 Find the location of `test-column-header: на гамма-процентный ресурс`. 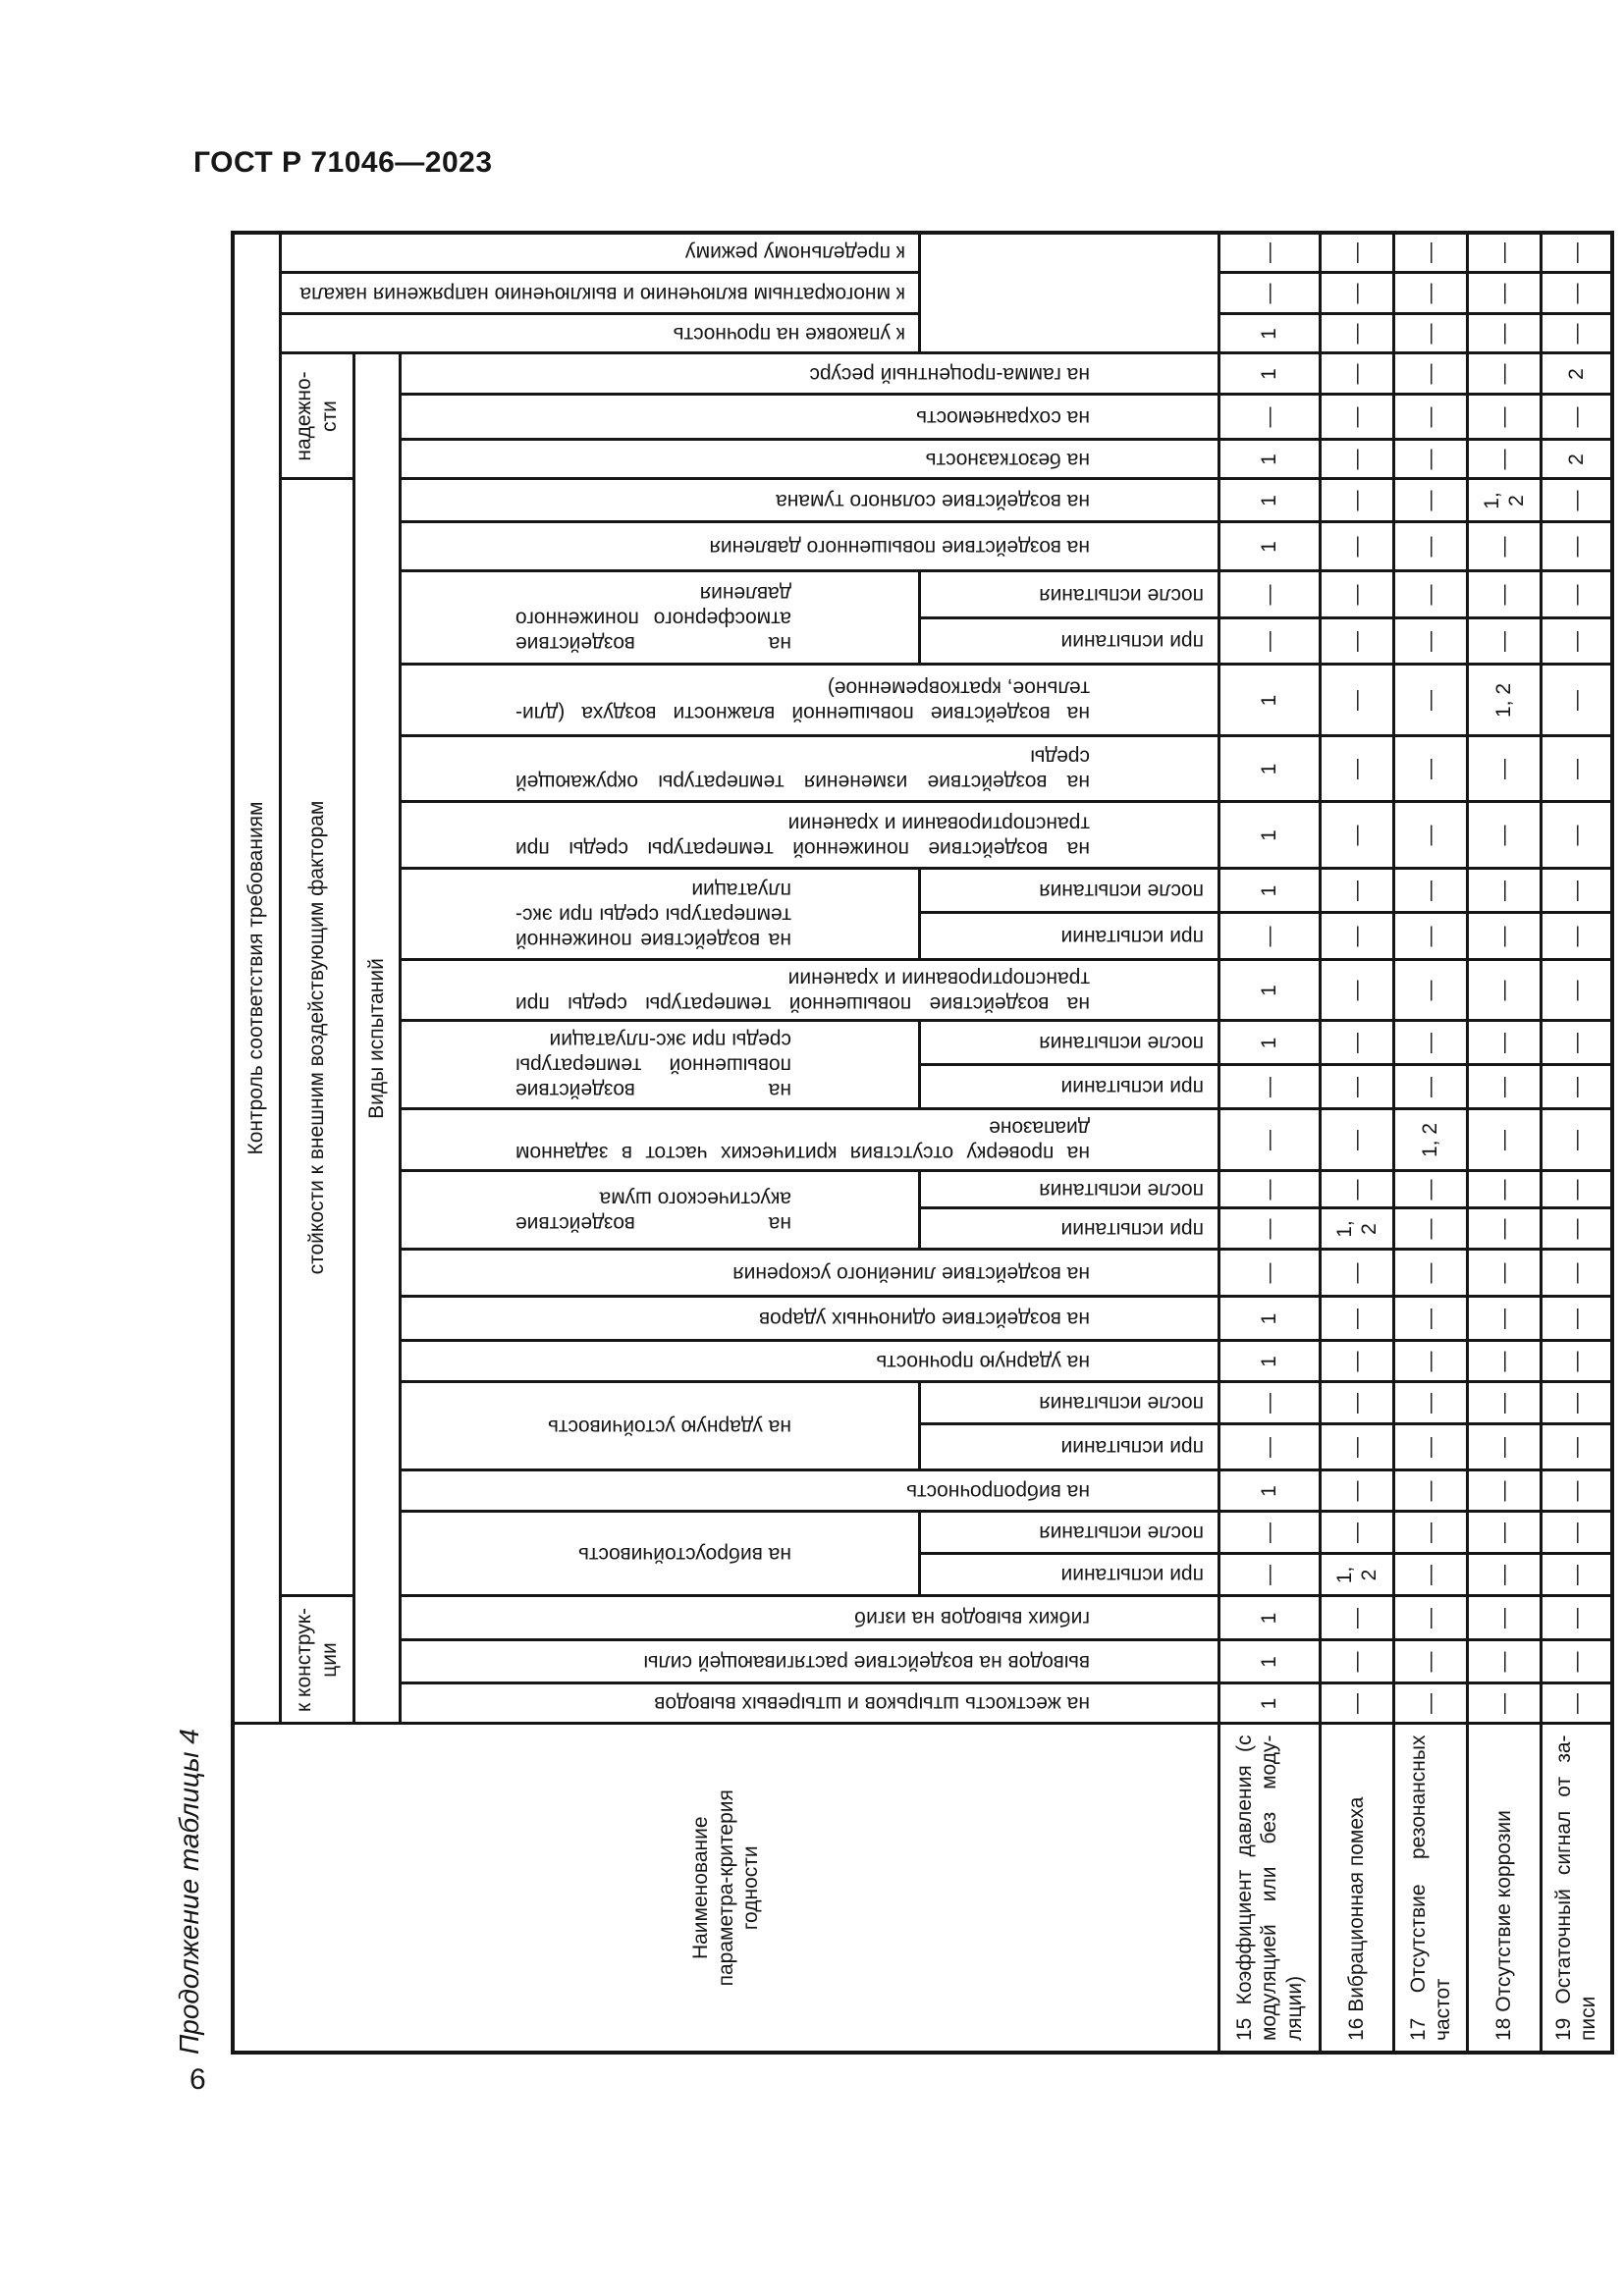

test-column-header: на гамма-процентный ресурс is located at coordinates (809, 374).